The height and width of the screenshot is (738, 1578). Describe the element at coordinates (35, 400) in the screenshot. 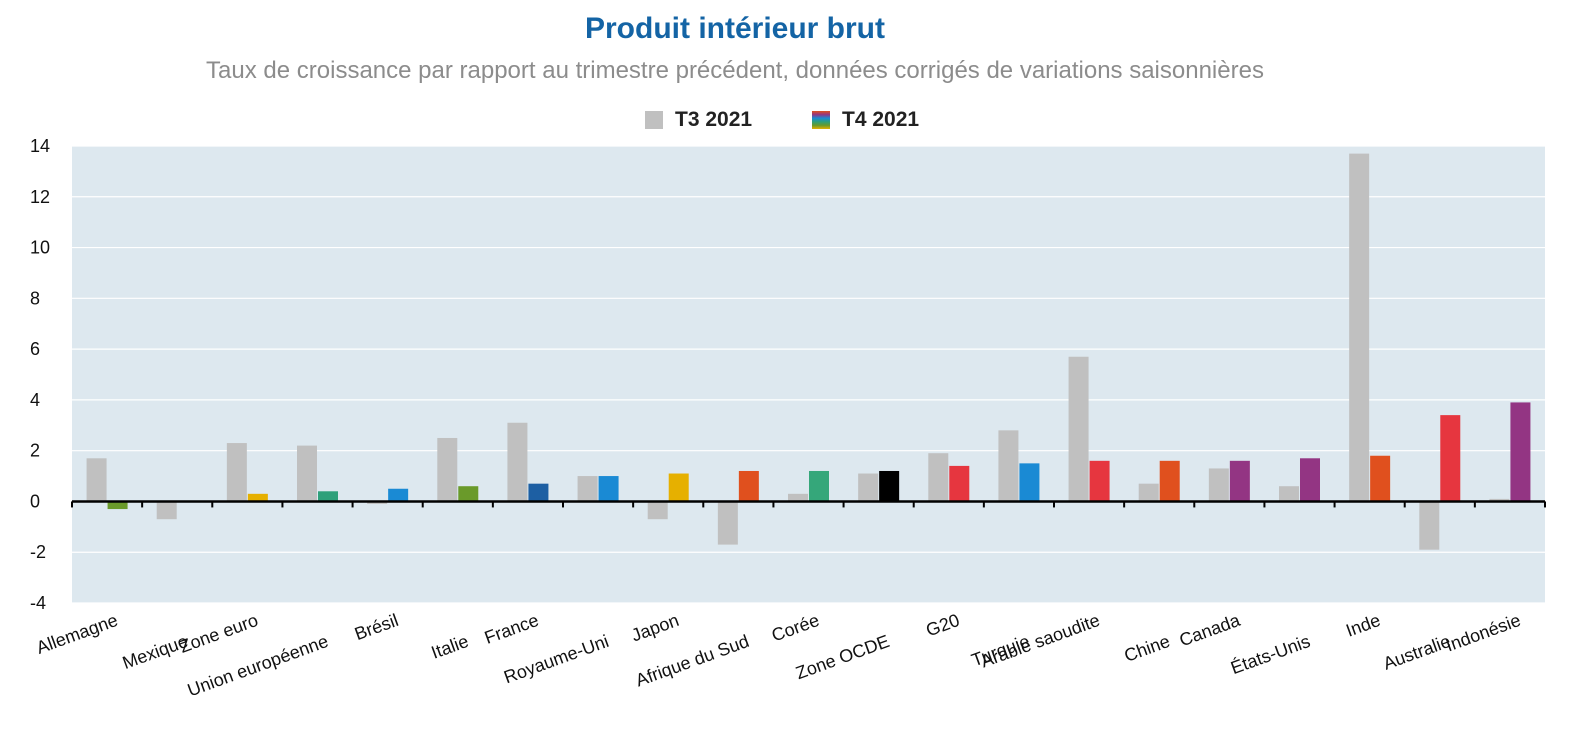

I see `y-tick-label: 4` at that location.